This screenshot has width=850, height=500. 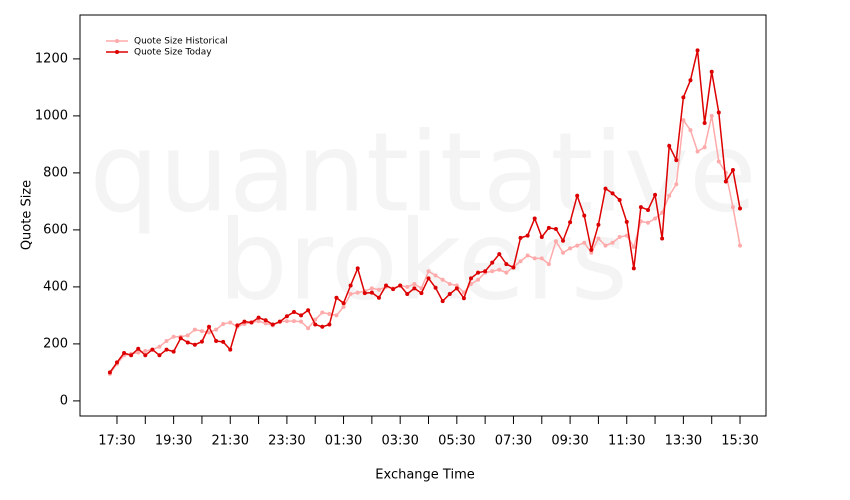 What do you see at coordinates (569, 441) in the screenshot?
I see `x-tick-label: 09:30` at bounding box center [569, 441].